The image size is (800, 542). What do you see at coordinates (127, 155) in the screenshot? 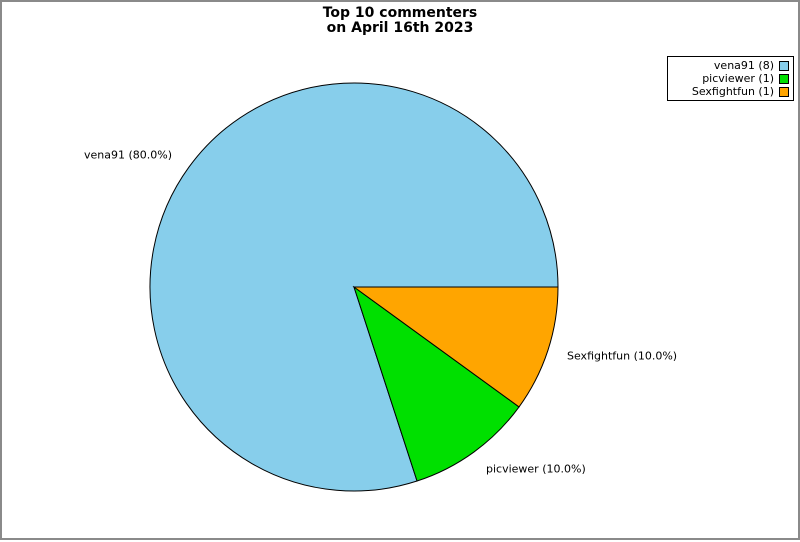
I see `slice-label-vena91: vena91 (80.0%)` at bounding box center [127, 155].